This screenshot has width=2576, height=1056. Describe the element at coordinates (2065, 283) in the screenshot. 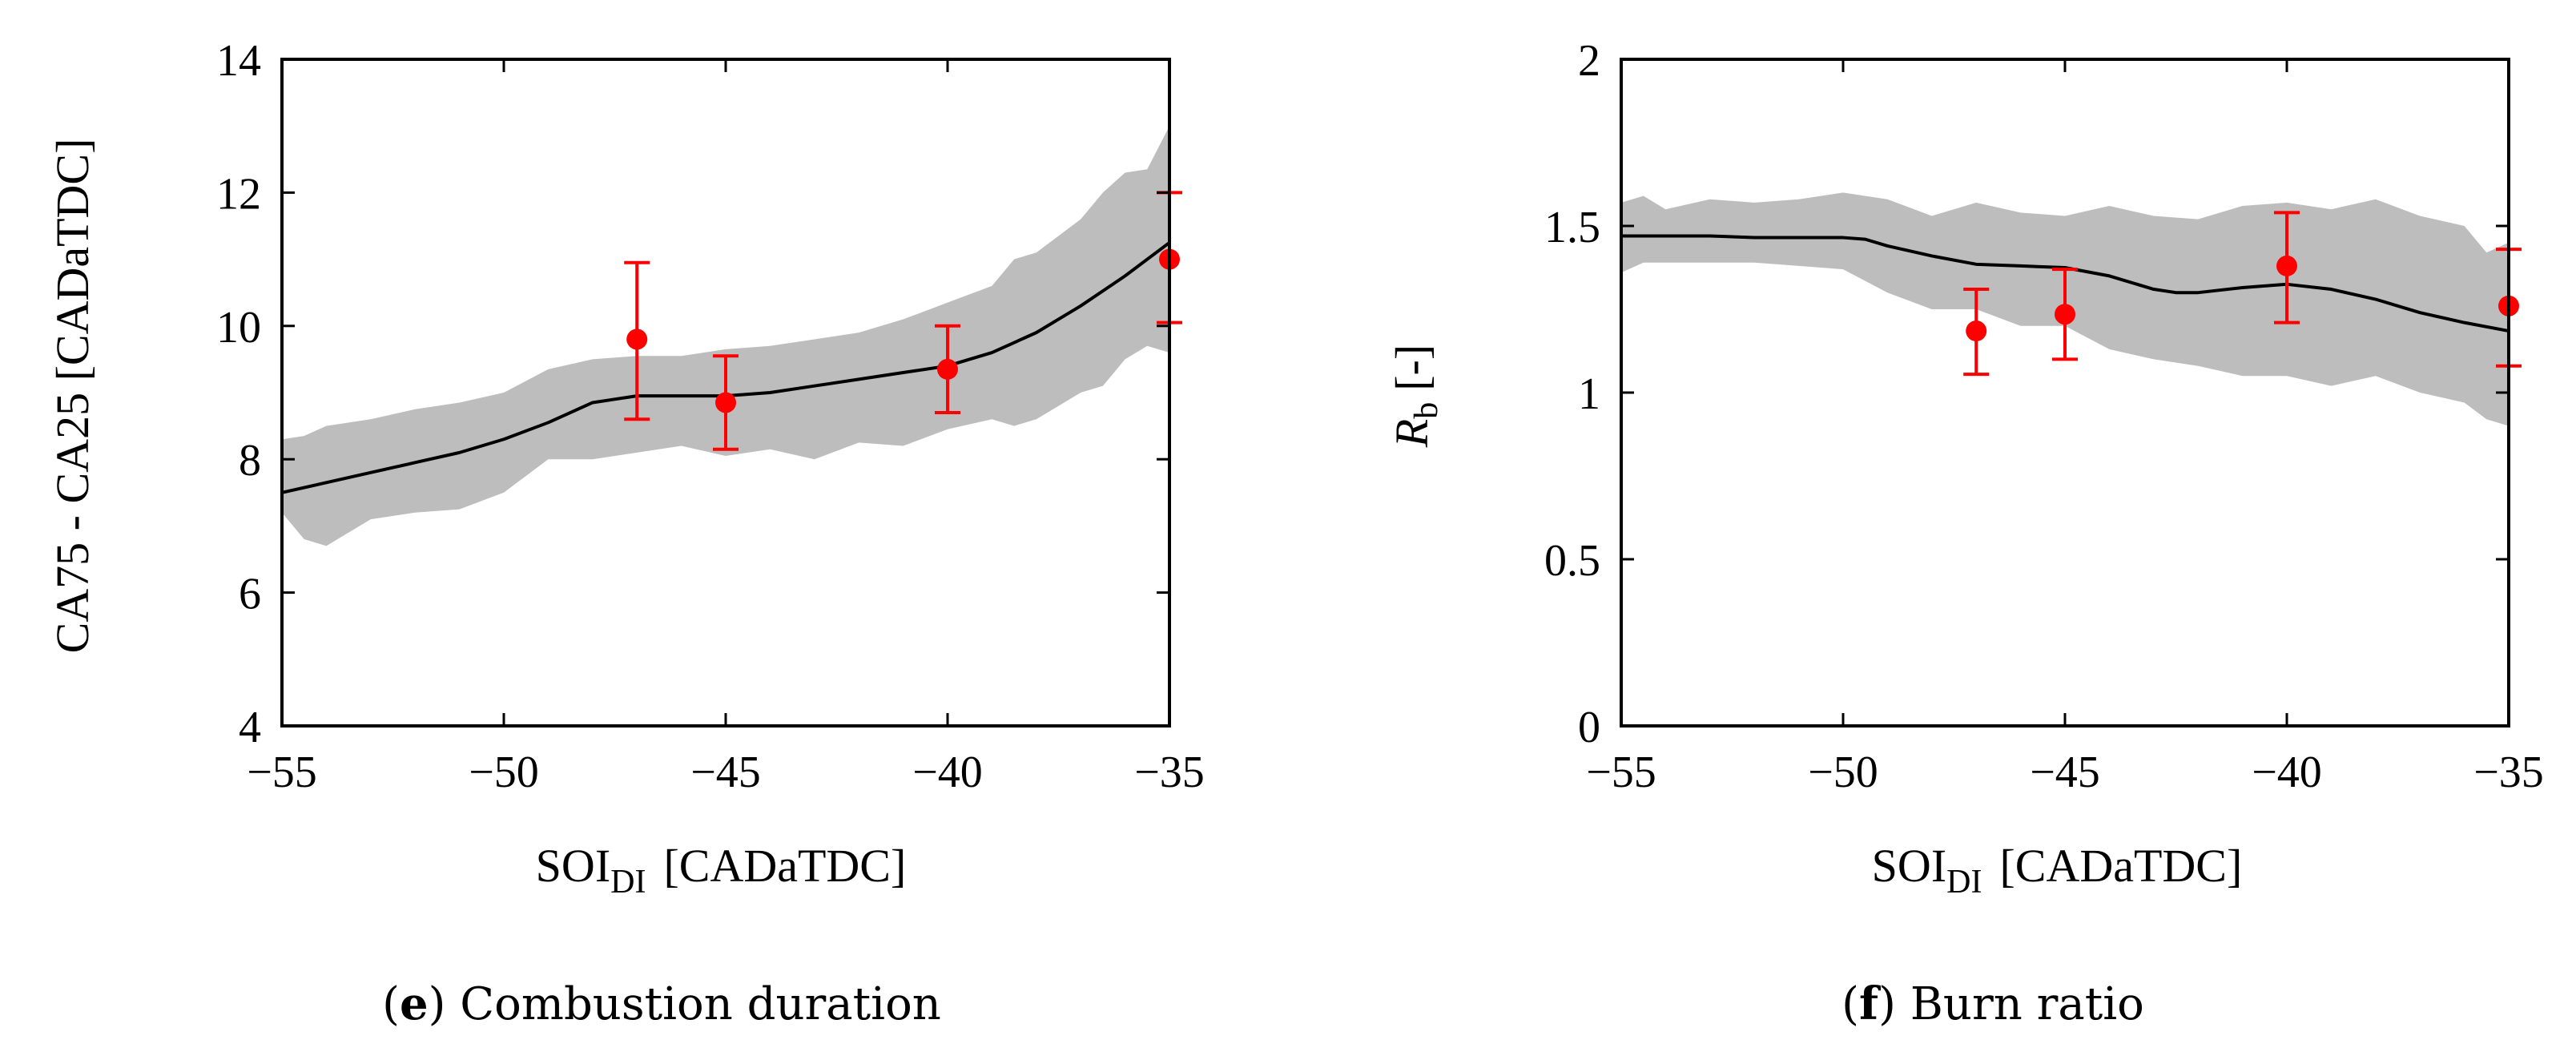

I see `mean-line` at that location.